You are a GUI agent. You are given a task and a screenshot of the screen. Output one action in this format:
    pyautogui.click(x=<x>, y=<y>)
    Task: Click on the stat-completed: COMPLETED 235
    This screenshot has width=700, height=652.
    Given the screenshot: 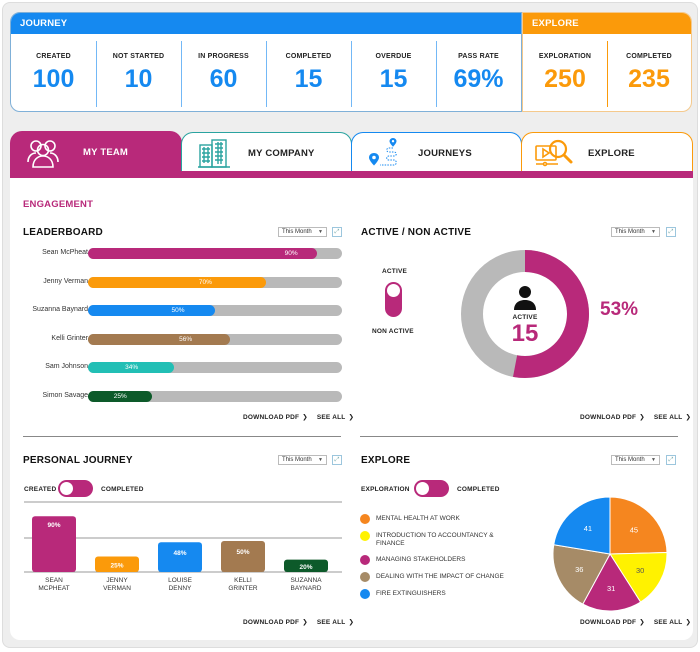 What is the action you would take?
    pyautogui.click(x=649, y=72)
    